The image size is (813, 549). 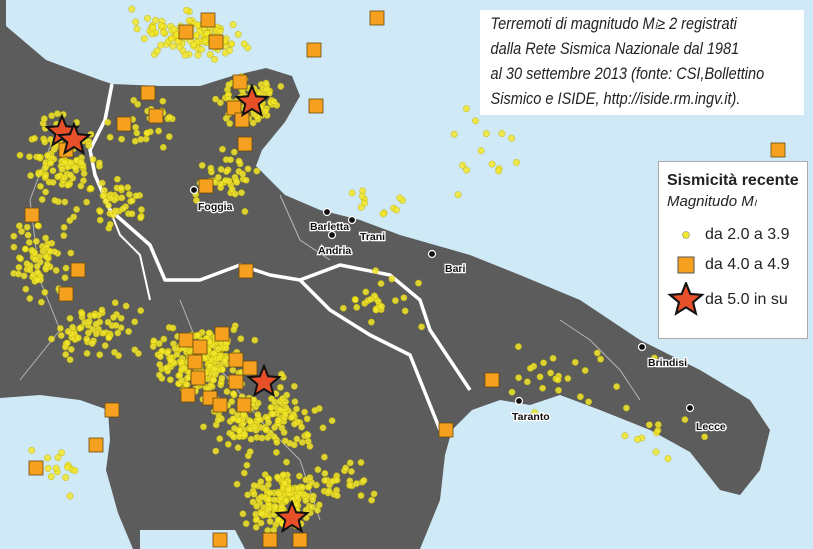 What do you see at coordinates (686, 265) in the screenshot?
I see `orange-square-icon` at bounding box center [686, 265].